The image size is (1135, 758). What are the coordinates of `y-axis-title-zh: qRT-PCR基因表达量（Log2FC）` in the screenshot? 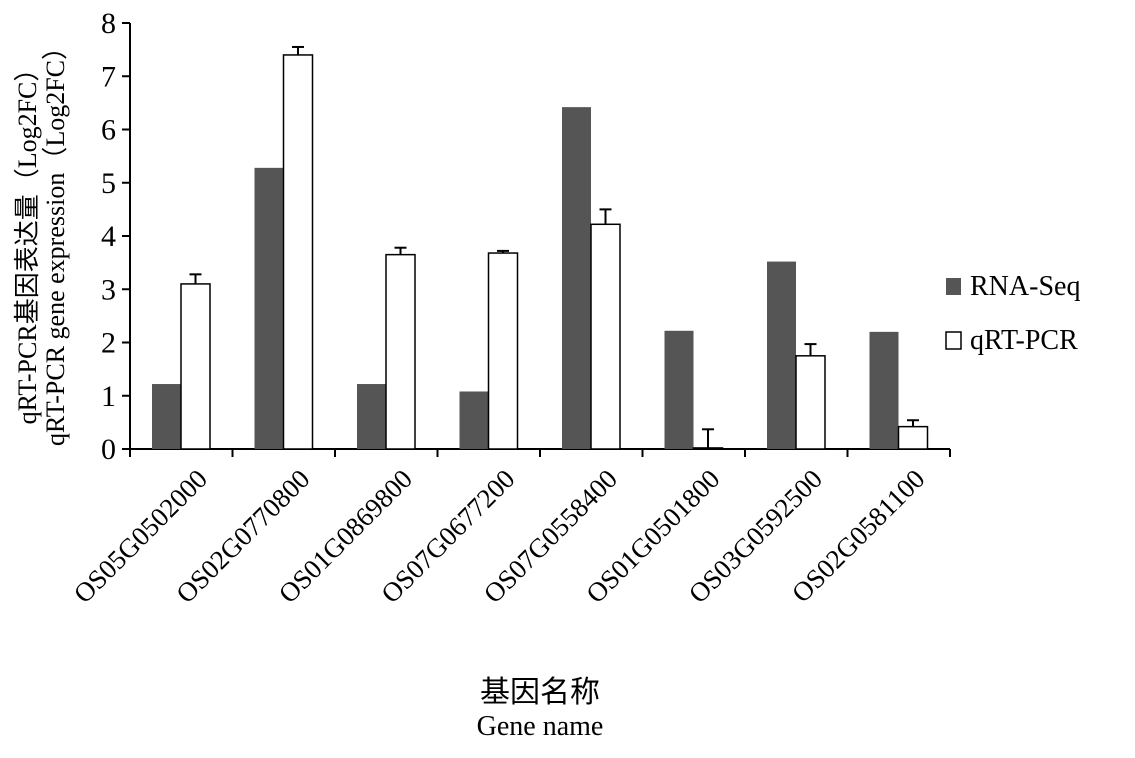 It's located at (27, 240).